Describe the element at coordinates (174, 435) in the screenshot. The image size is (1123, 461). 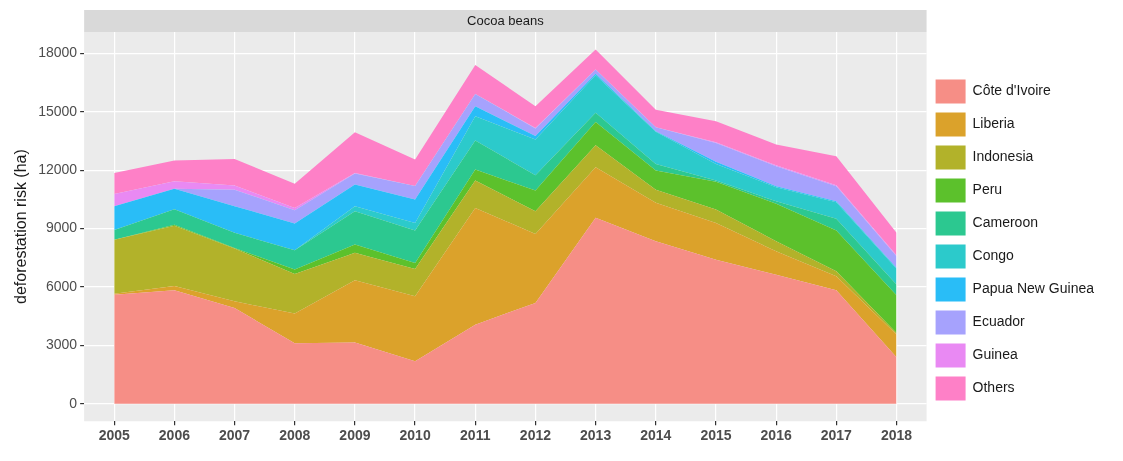
I see `x-tick-label: 2006` at that location.